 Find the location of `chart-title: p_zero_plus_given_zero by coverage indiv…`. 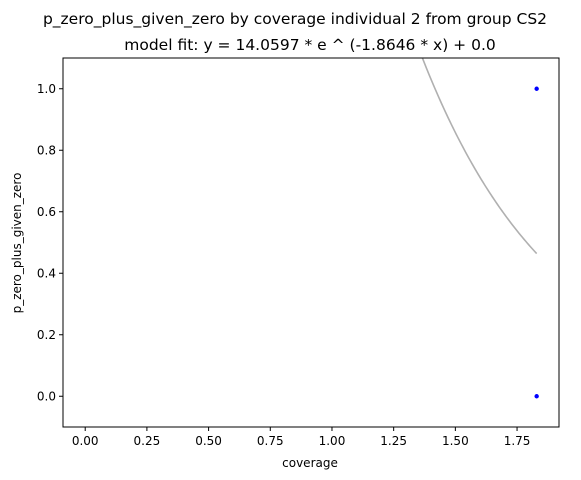

chart-title: p_zero_plus_given_zero by coverage indiv… is located at coordinates (295, 19).